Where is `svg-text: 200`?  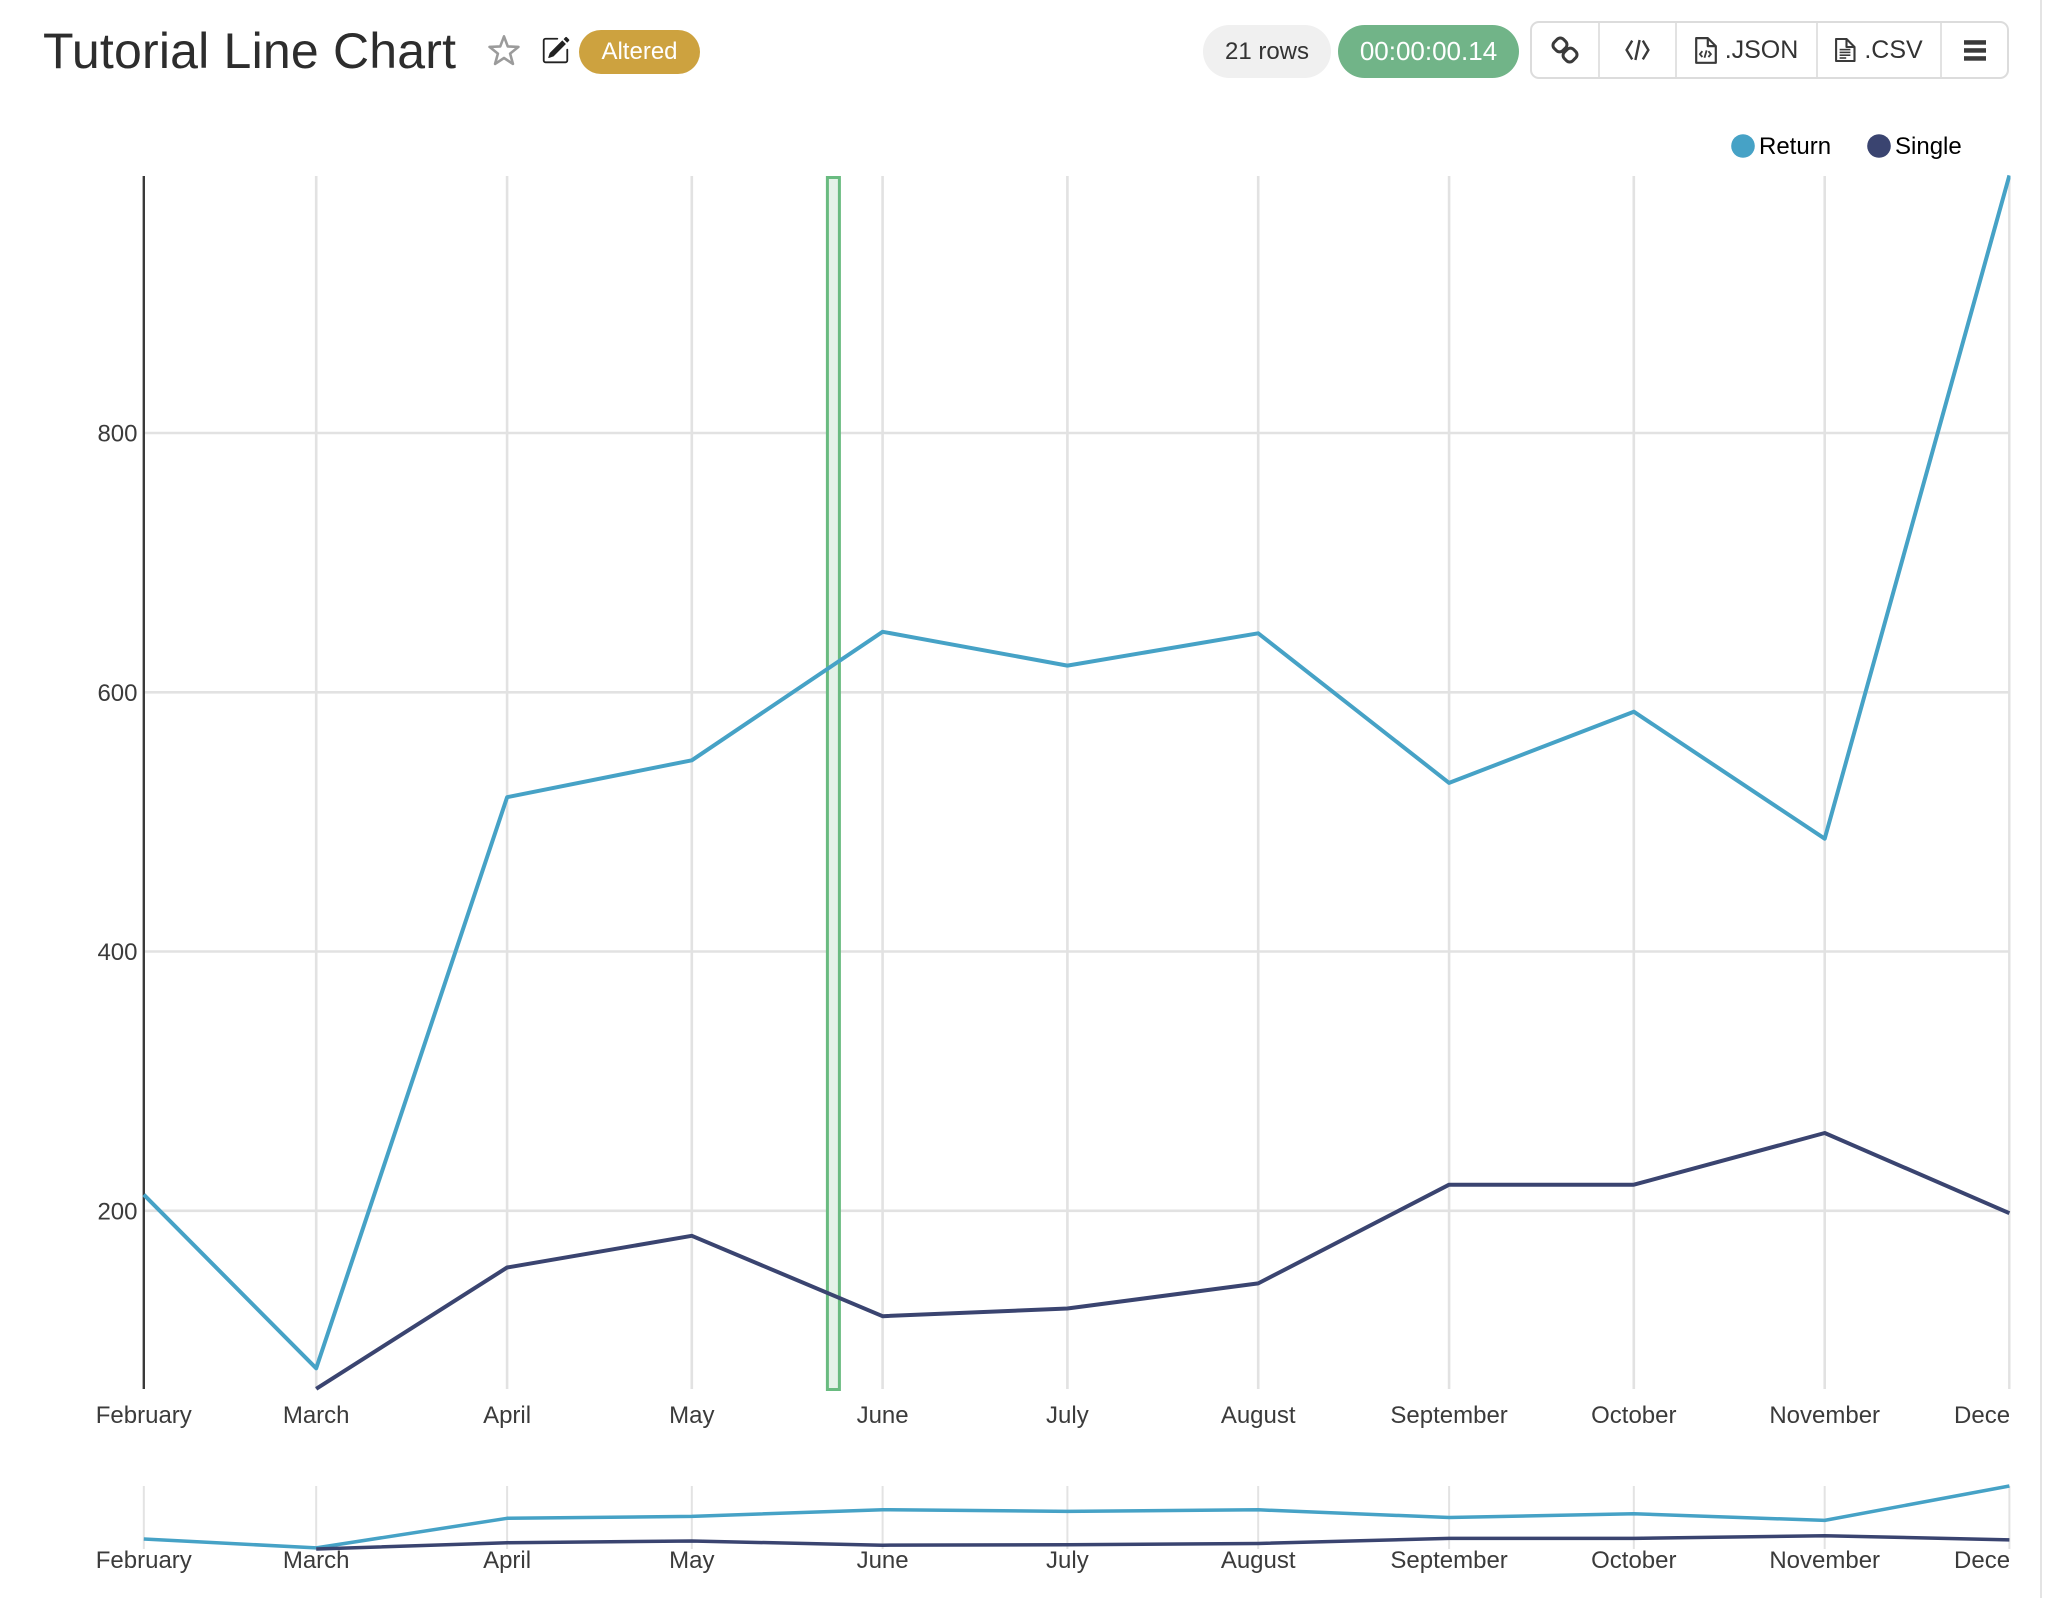
svg-text: 200 is located at coordinates (117, 1211).